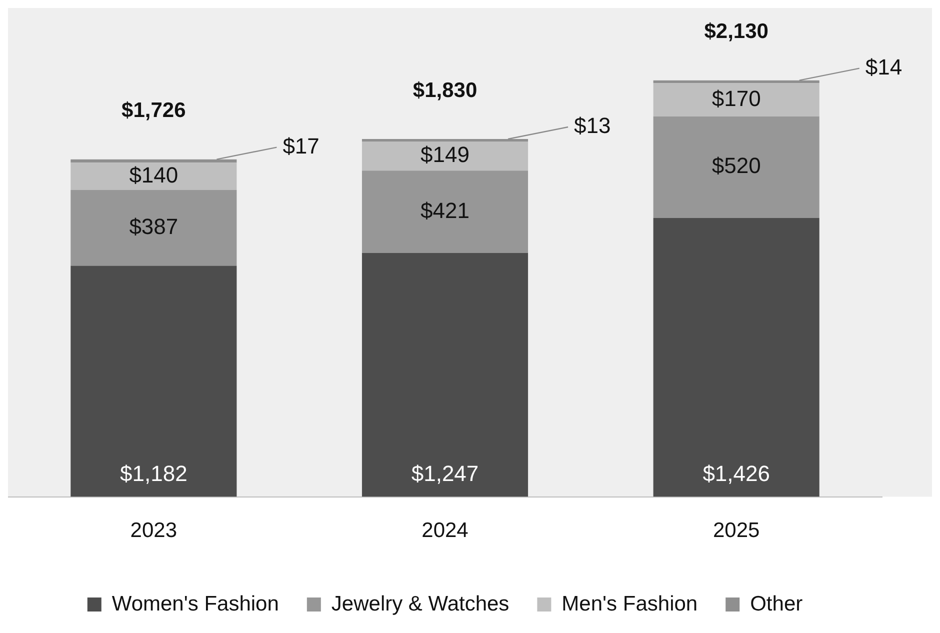 The image size is (940, 633). Describe the element at coordinates (776, 604) in the screenshot. I see `legend-label: Other` at that location.